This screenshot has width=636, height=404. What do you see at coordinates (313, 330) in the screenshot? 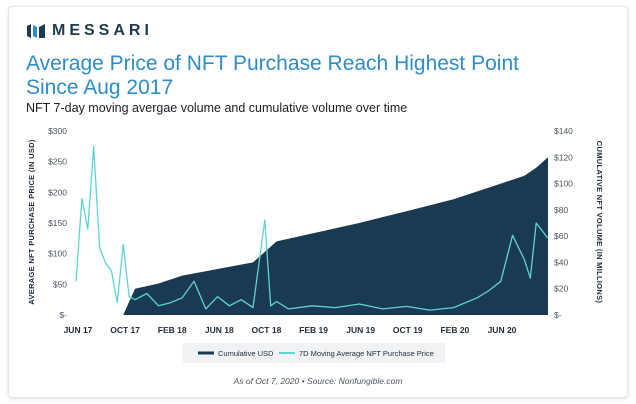
I see `x-tick-label: FEB 19` at bounding box center [313, 330].